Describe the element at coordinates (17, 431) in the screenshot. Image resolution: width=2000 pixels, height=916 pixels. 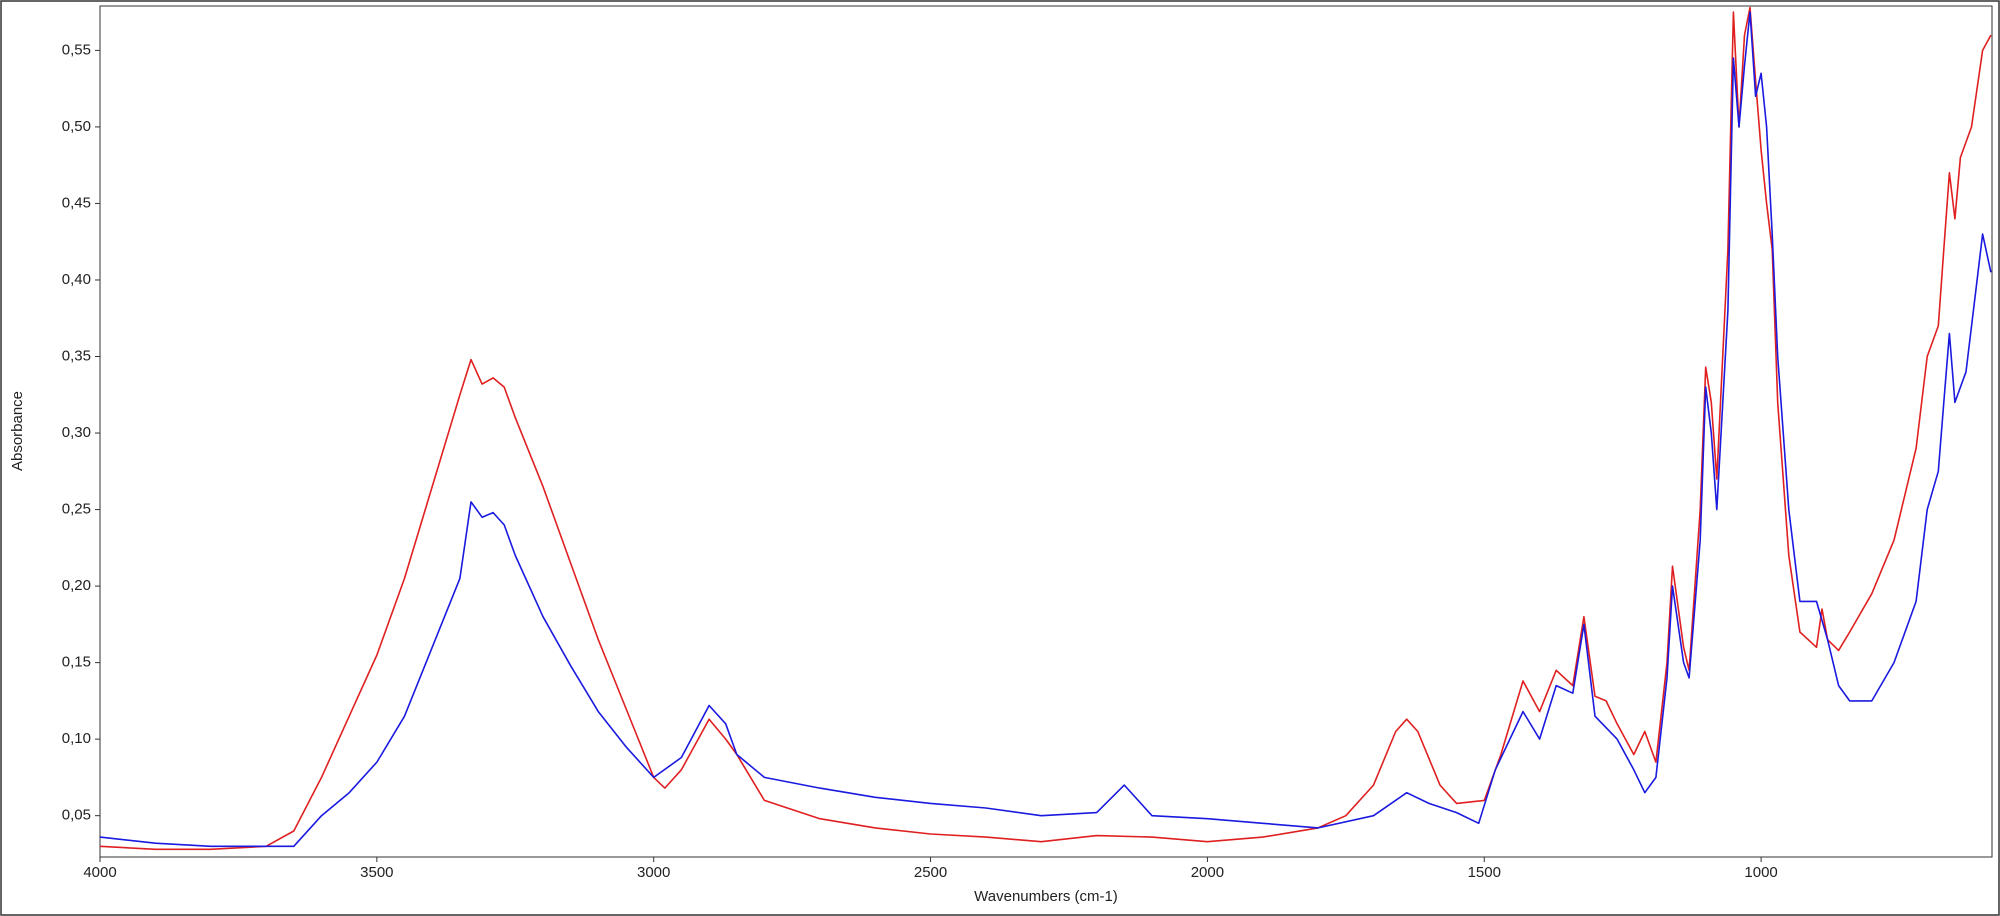
I see `y-axis-label: Absorbance` at that location.